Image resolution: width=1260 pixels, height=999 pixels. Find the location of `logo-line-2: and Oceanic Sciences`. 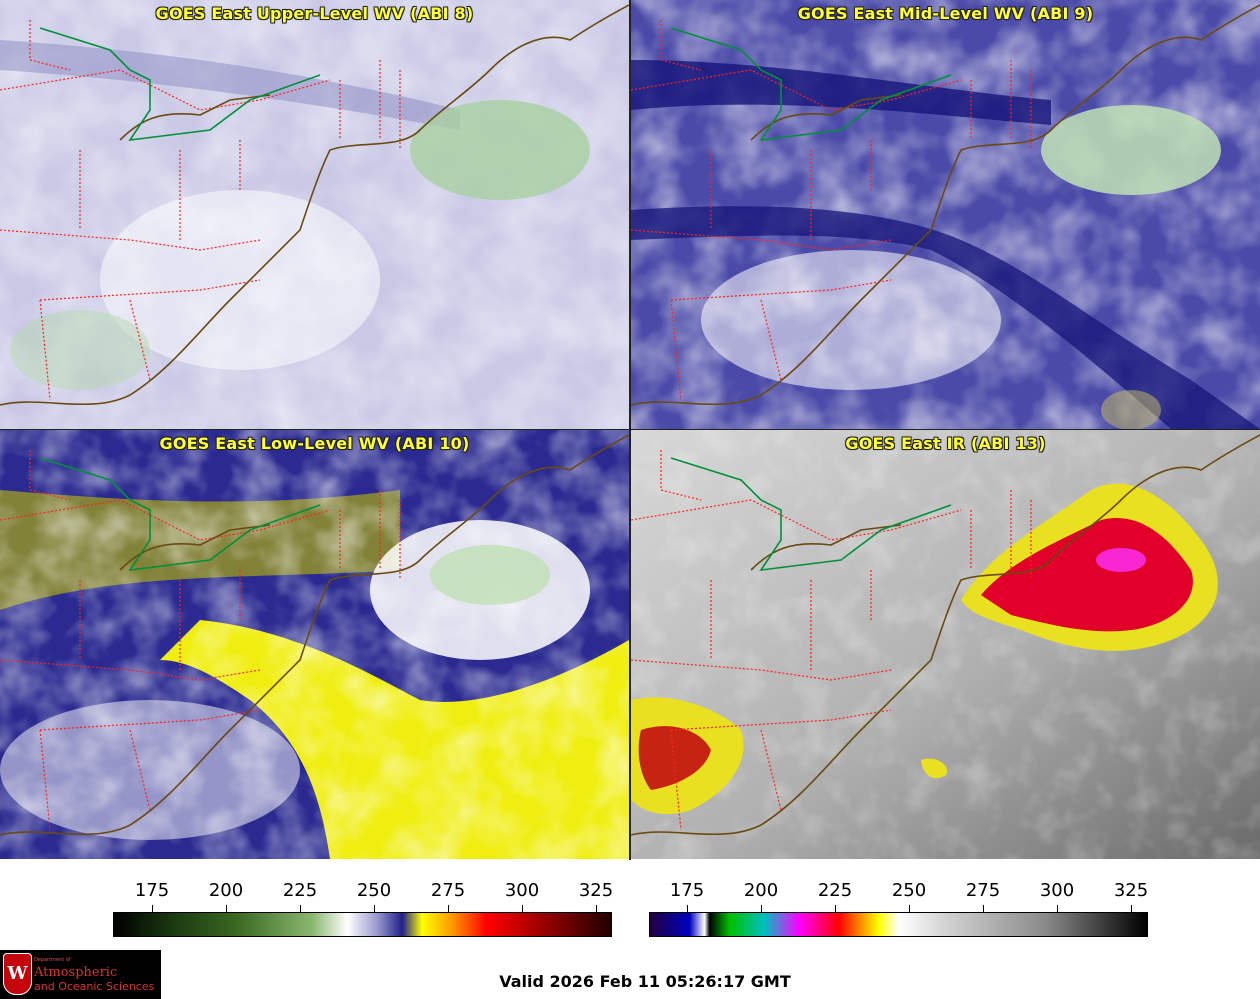

logo-line-2: and Oceanic Sciences is located at coordinates (94, 986).